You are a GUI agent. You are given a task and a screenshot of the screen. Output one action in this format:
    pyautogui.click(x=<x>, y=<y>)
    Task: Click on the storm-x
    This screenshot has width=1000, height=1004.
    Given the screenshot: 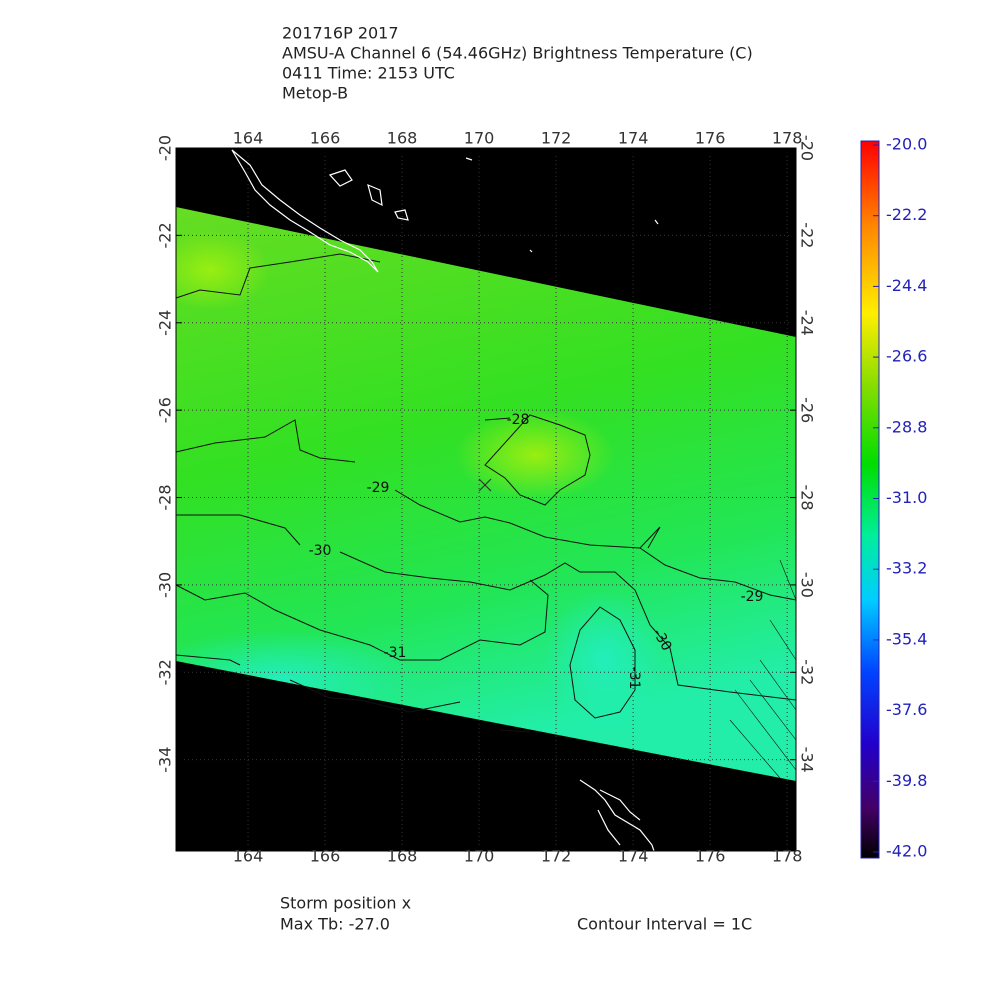 What is the action you would take?
    pyautogui.click(x=485, y=485)
    